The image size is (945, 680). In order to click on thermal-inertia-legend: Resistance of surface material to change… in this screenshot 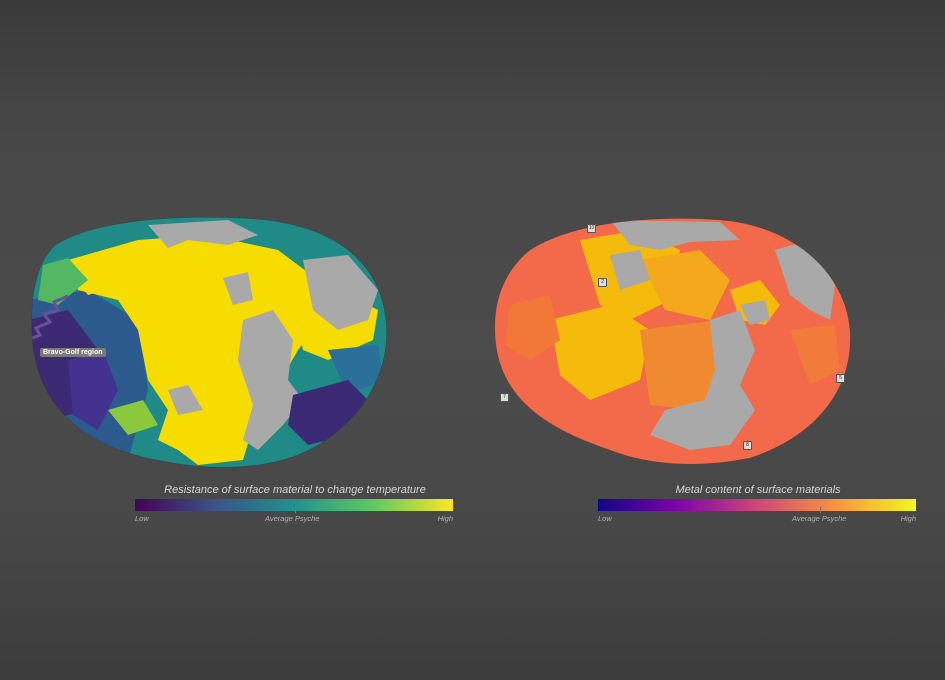, I will do `click(295, 505)`.